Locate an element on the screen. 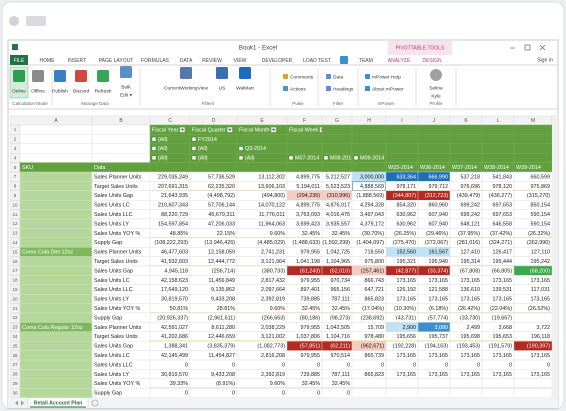 Image resolution: width=566 pixels, height=411 pixels. button-label: Selina is located at coordinates (436, 88).